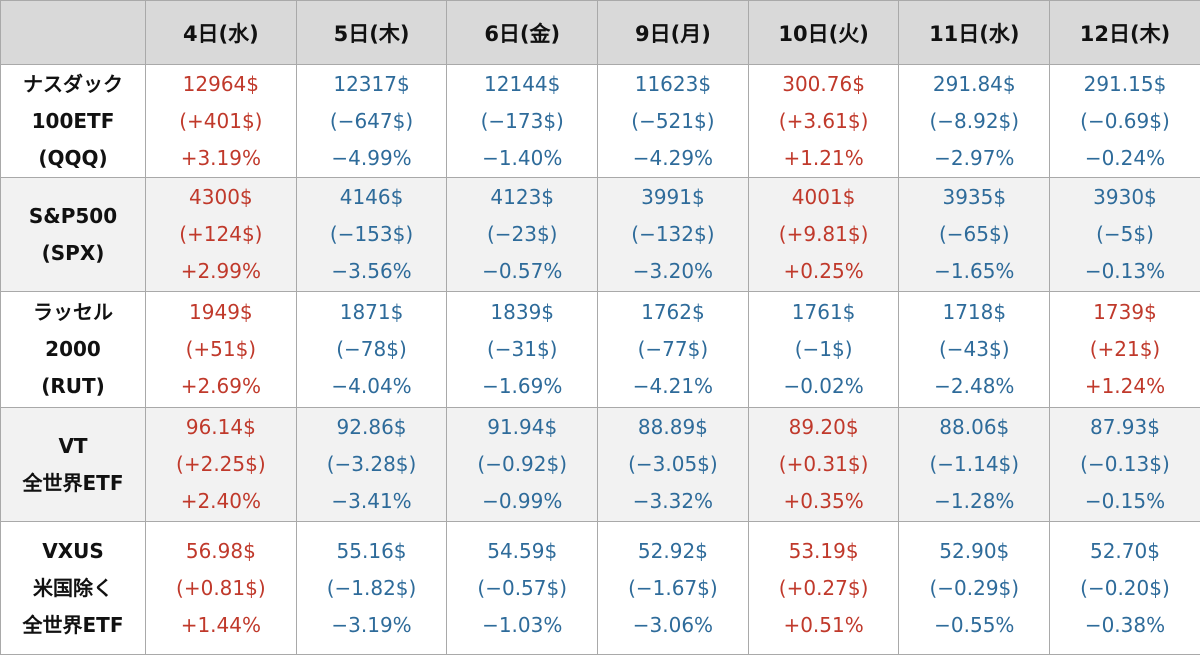  I want to click on data-cell: 4001$(+9.81$)+0.25%, so click(823, 235).